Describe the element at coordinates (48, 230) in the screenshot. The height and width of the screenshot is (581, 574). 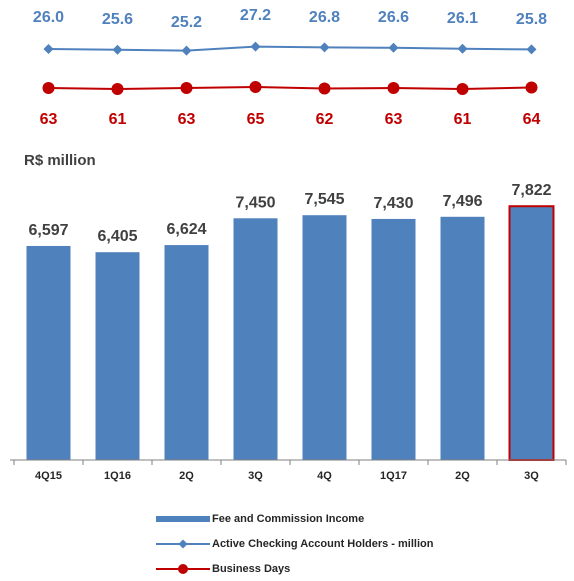
I see `bar-value-label: 6,597` at that location.